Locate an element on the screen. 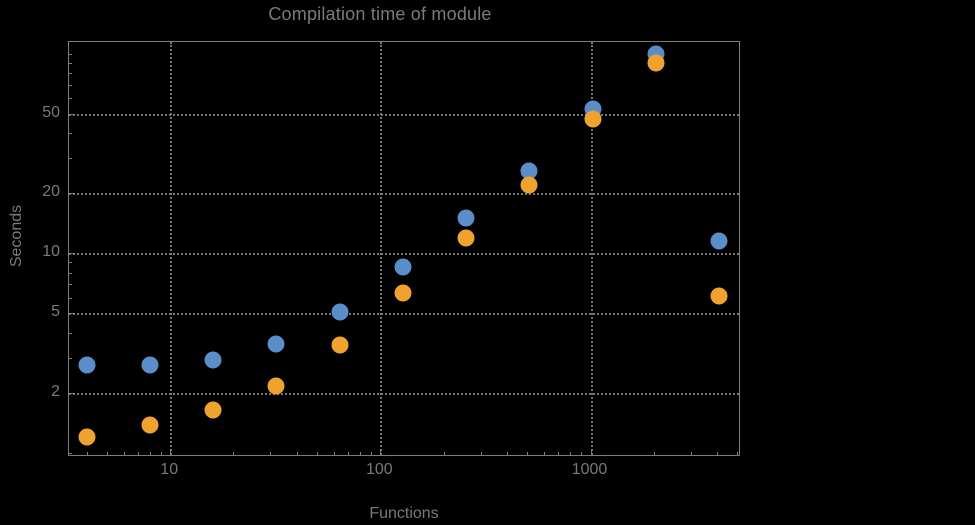  x-axis-tick-label: 10 is located at coordinates (169, 469).